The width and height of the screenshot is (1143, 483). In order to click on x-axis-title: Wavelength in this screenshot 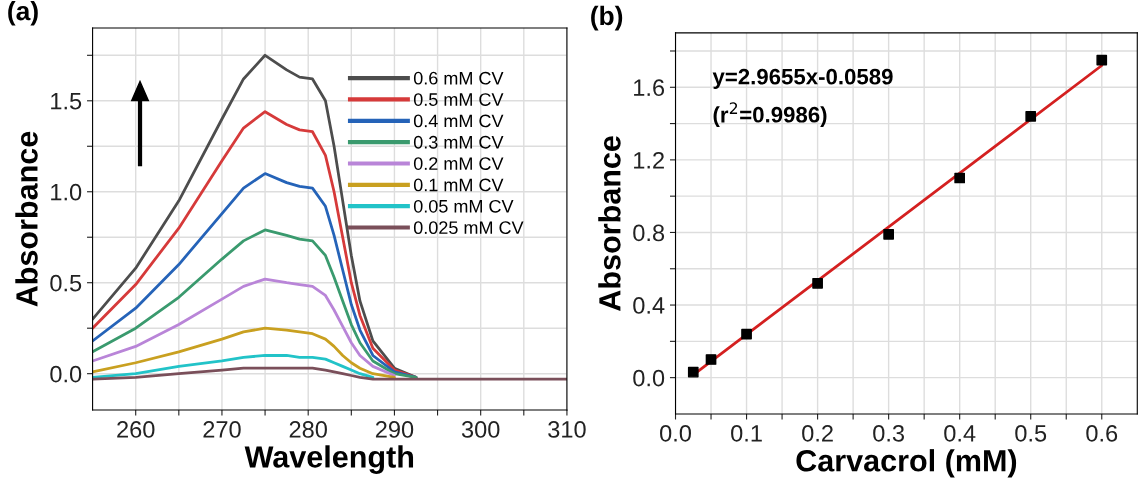, I will do `click(329, 459)`.